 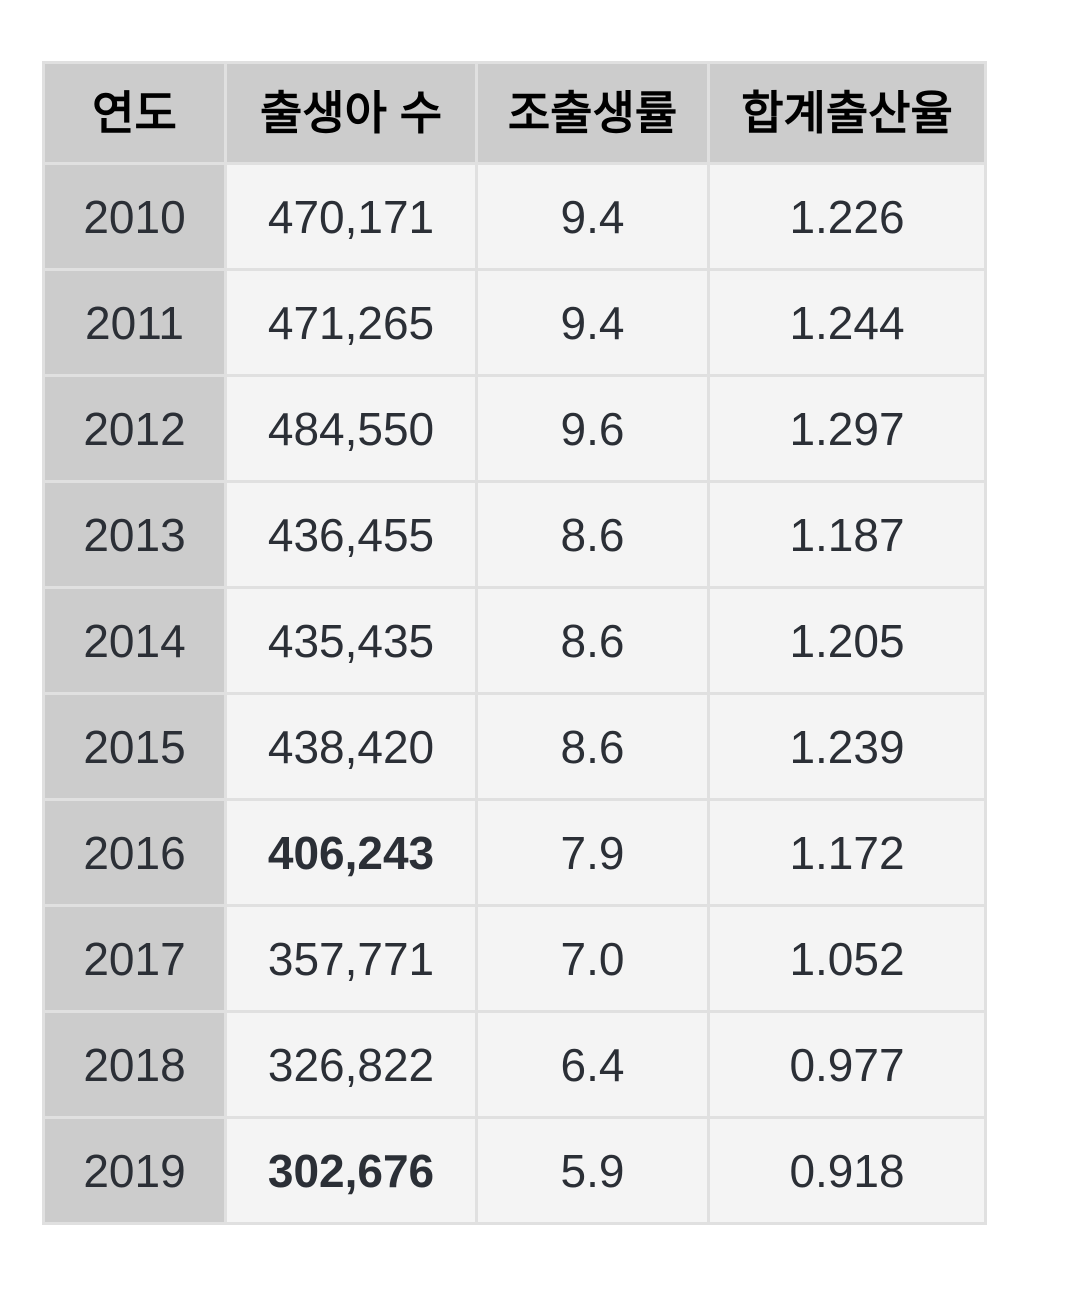 I want to click on table-row: 2018 326,822 6.4 0.977, so click(x=514, y=1064).